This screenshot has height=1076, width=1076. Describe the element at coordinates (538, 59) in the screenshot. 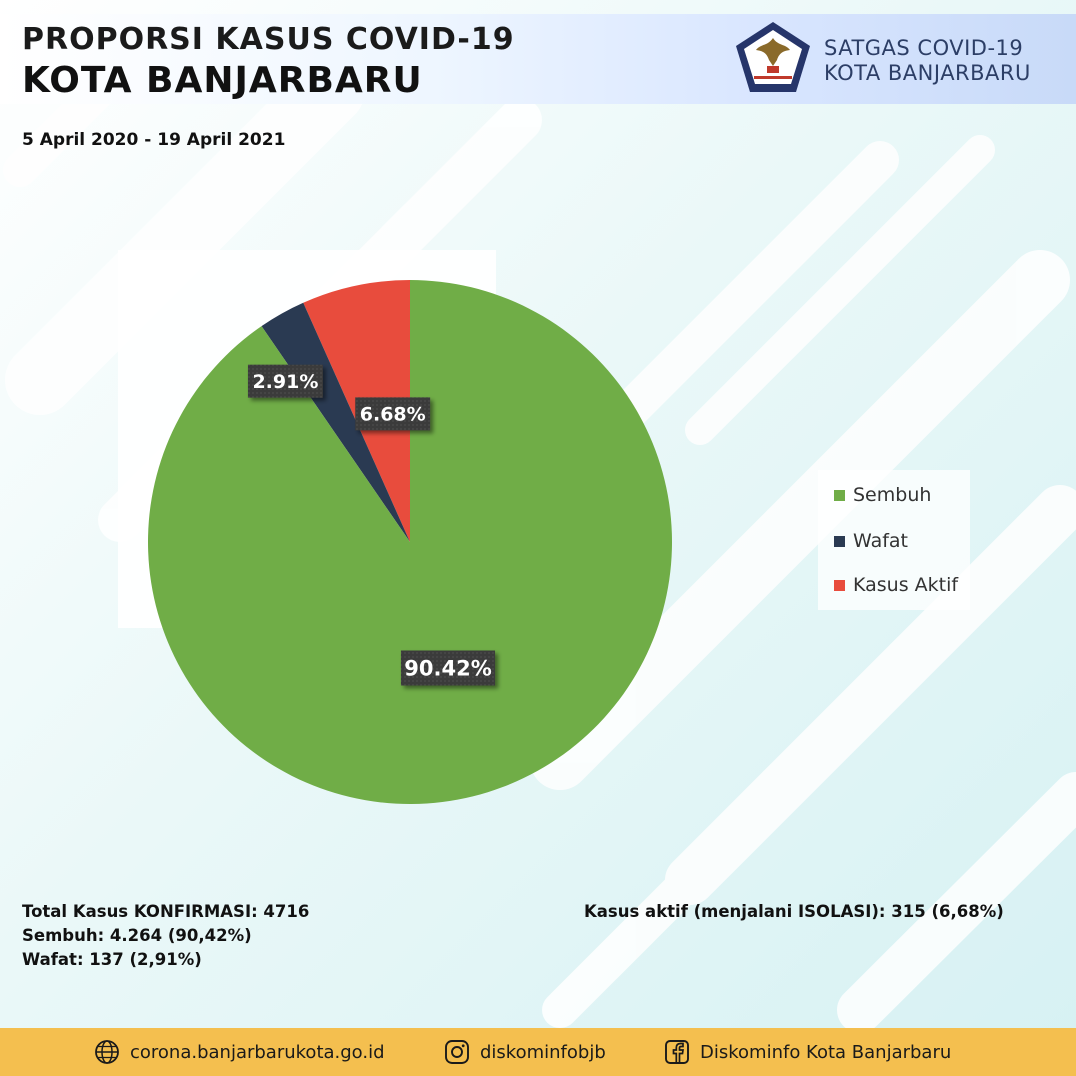

I see `title-banner` at that location.